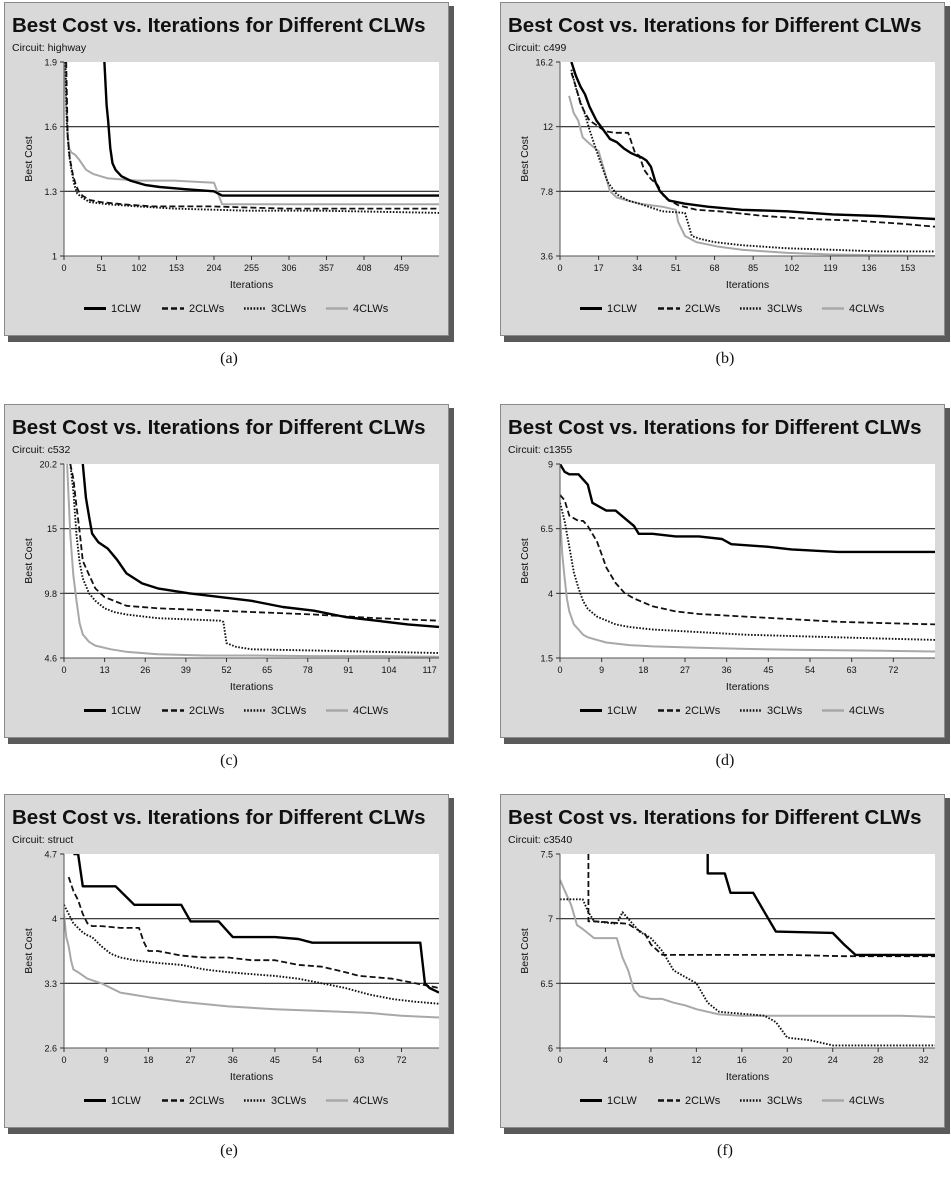  What do you see at coordinates (605, 1060) in the screenshot?
I see `x-tick-label: 4` at bounding box center [605, 1060].